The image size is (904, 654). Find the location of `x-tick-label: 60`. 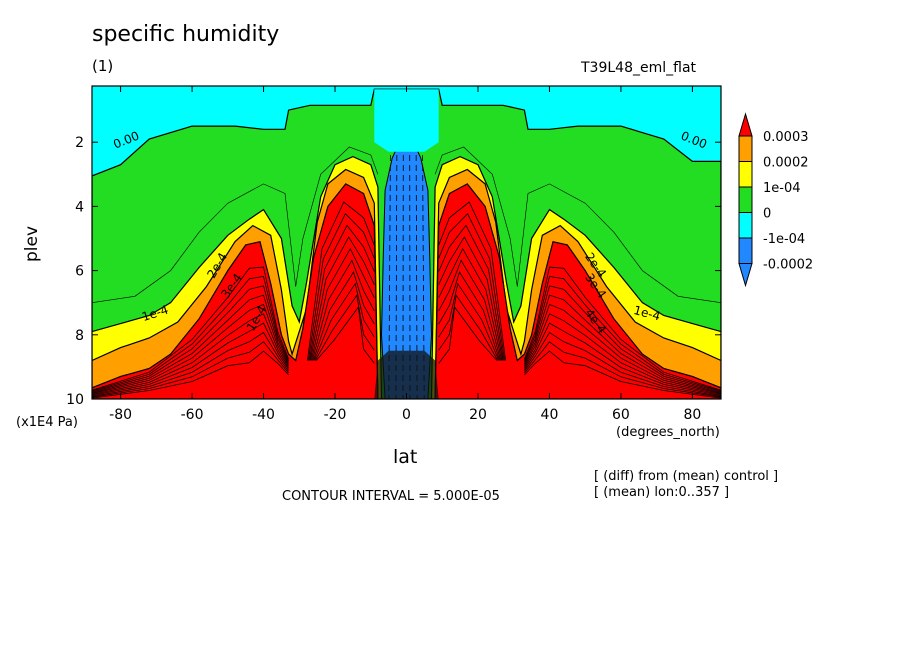

x-tick-label: 60 is located at coordinates (621, 415).